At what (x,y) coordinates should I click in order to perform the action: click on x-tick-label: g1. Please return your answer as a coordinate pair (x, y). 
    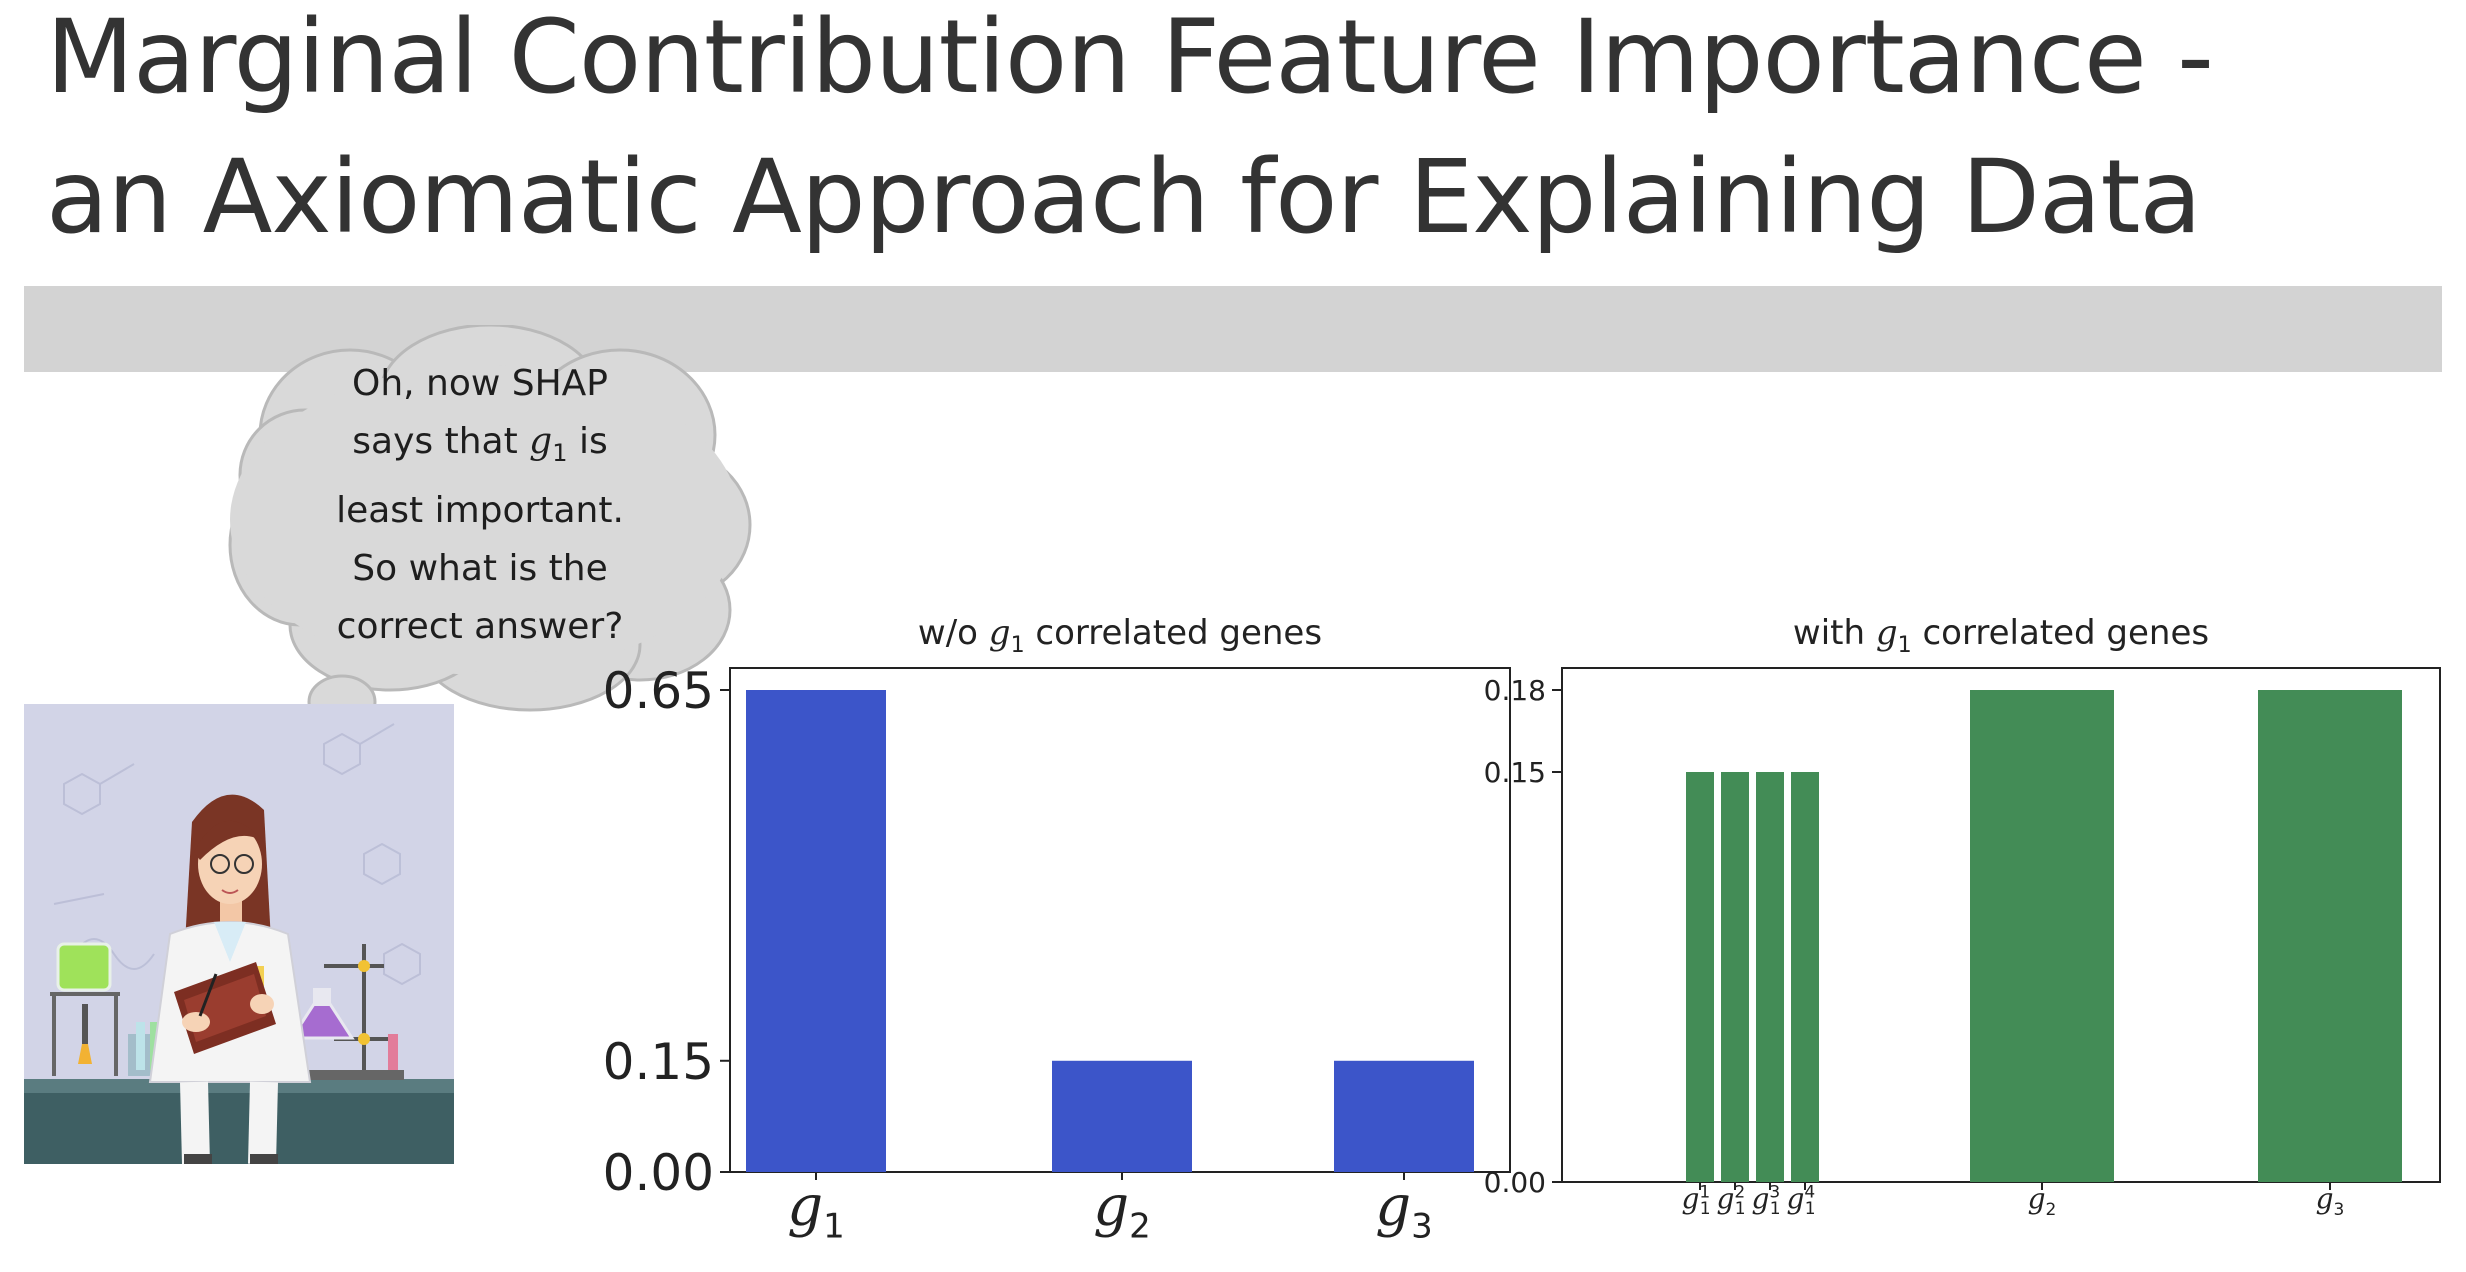
    Looking at the image, I should click on (816, 1210).